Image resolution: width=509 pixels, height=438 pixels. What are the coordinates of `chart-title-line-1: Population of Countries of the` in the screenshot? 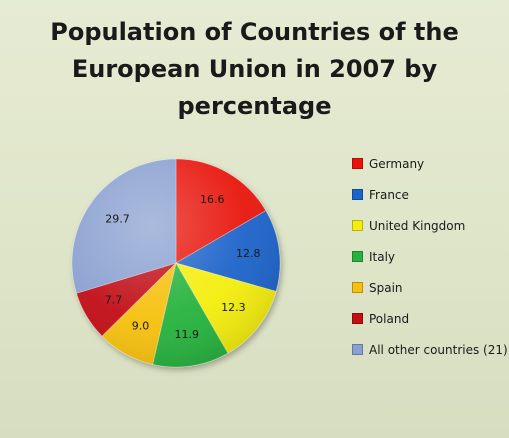 It's located at (254, 32).